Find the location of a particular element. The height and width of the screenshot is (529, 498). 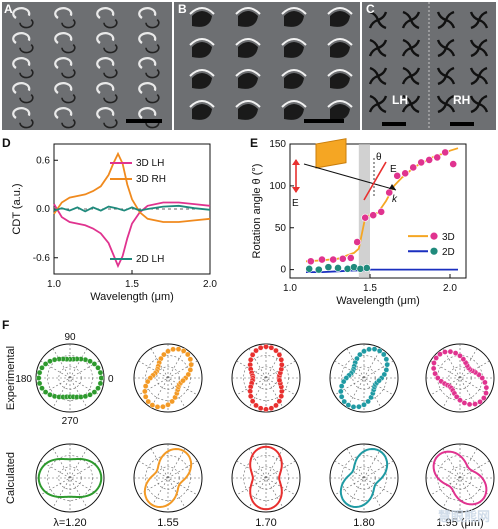

inset-beam is located at coordinates (350, 177).